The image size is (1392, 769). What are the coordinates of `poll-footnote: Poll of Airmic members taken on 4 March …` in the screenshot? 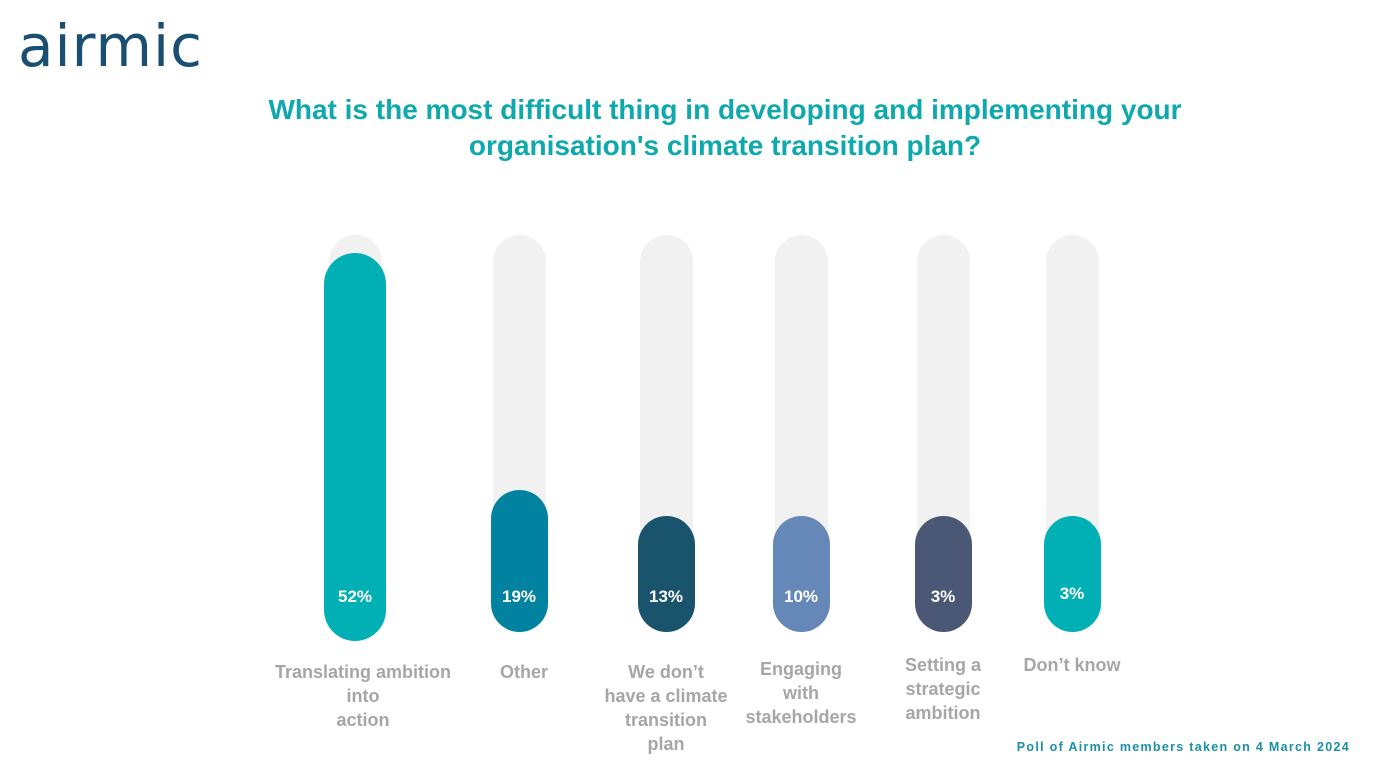 It's located at (1183, 747).